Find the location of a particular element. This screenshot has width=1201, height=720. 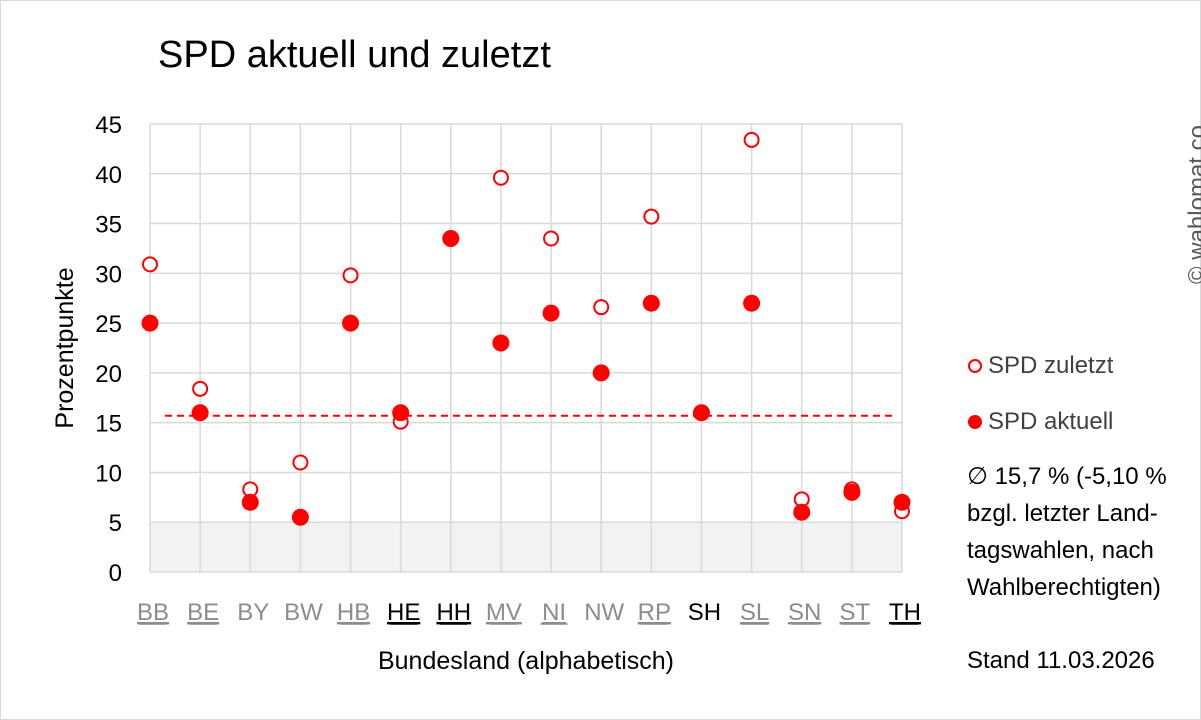

y-axis-label: Prozentpunkte is located at coordinates (65, 347).